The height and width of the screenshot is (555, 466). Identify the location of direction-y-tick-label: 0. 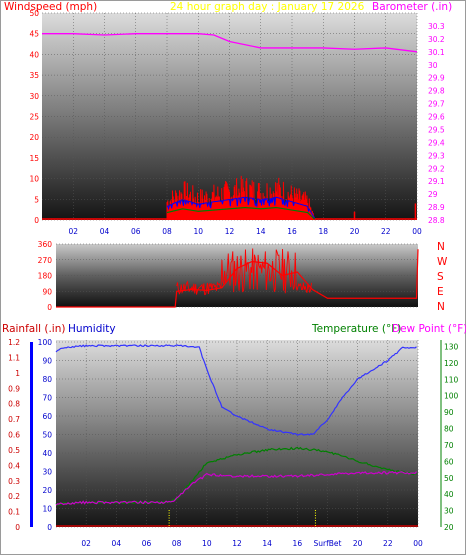
(49, 307).